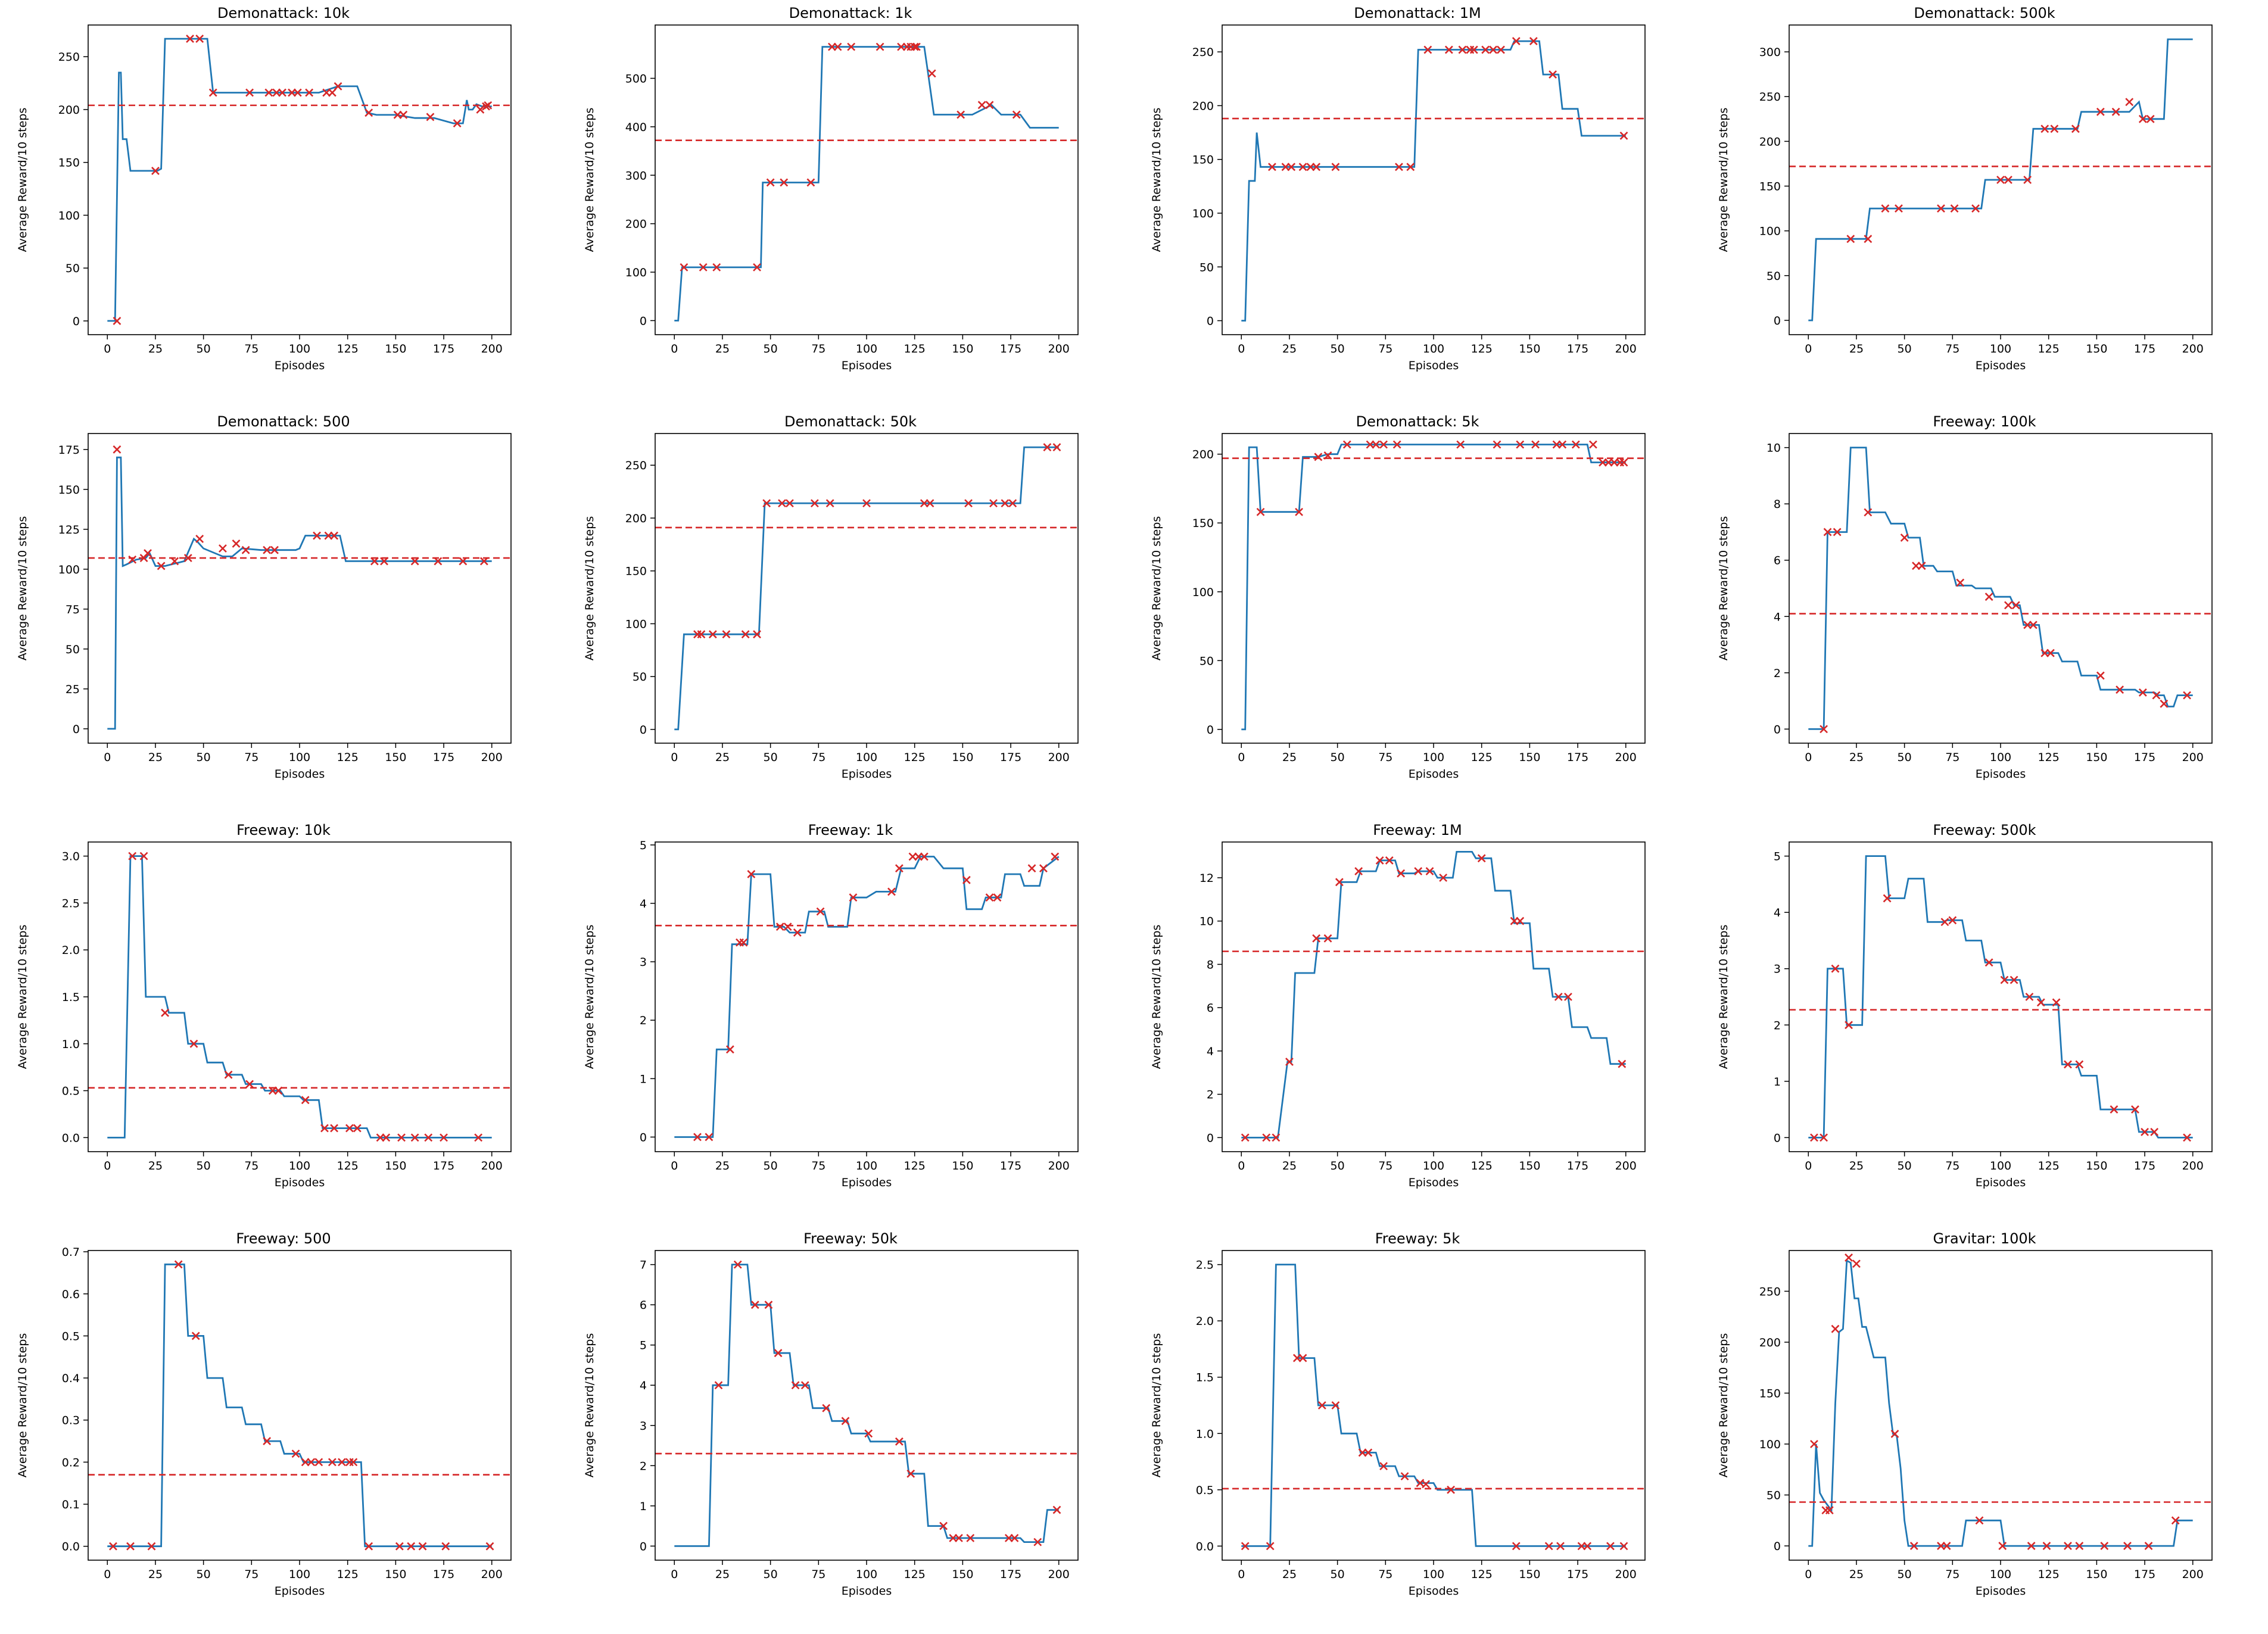 The height and width of the screenshot is (1634, 2268). Describe the element at coordinates (1010, 349) in the screenshot. I see `x-tick-label: 175` at that location.